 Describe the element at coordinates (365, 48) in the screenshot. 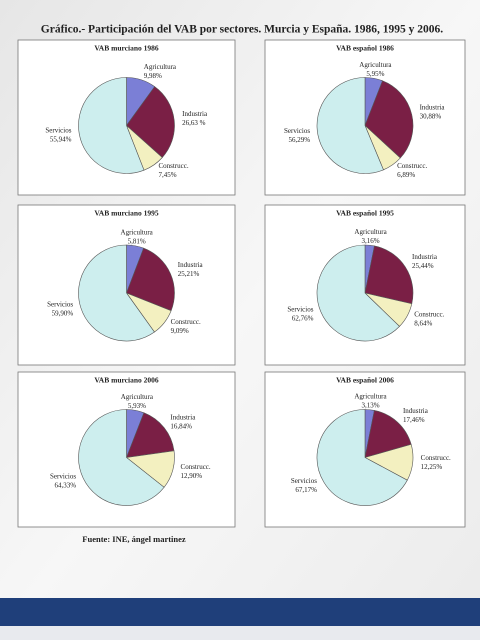

I see `chart-title: VAB español 1986` at that location.